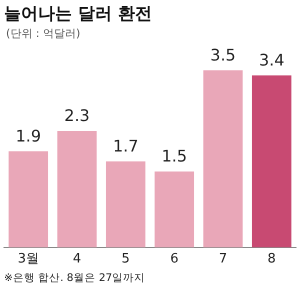  What do you see at coordinates (271, 60) in the screenshot?
I see `data-label: 3.4` at bounding box center [271, 60].